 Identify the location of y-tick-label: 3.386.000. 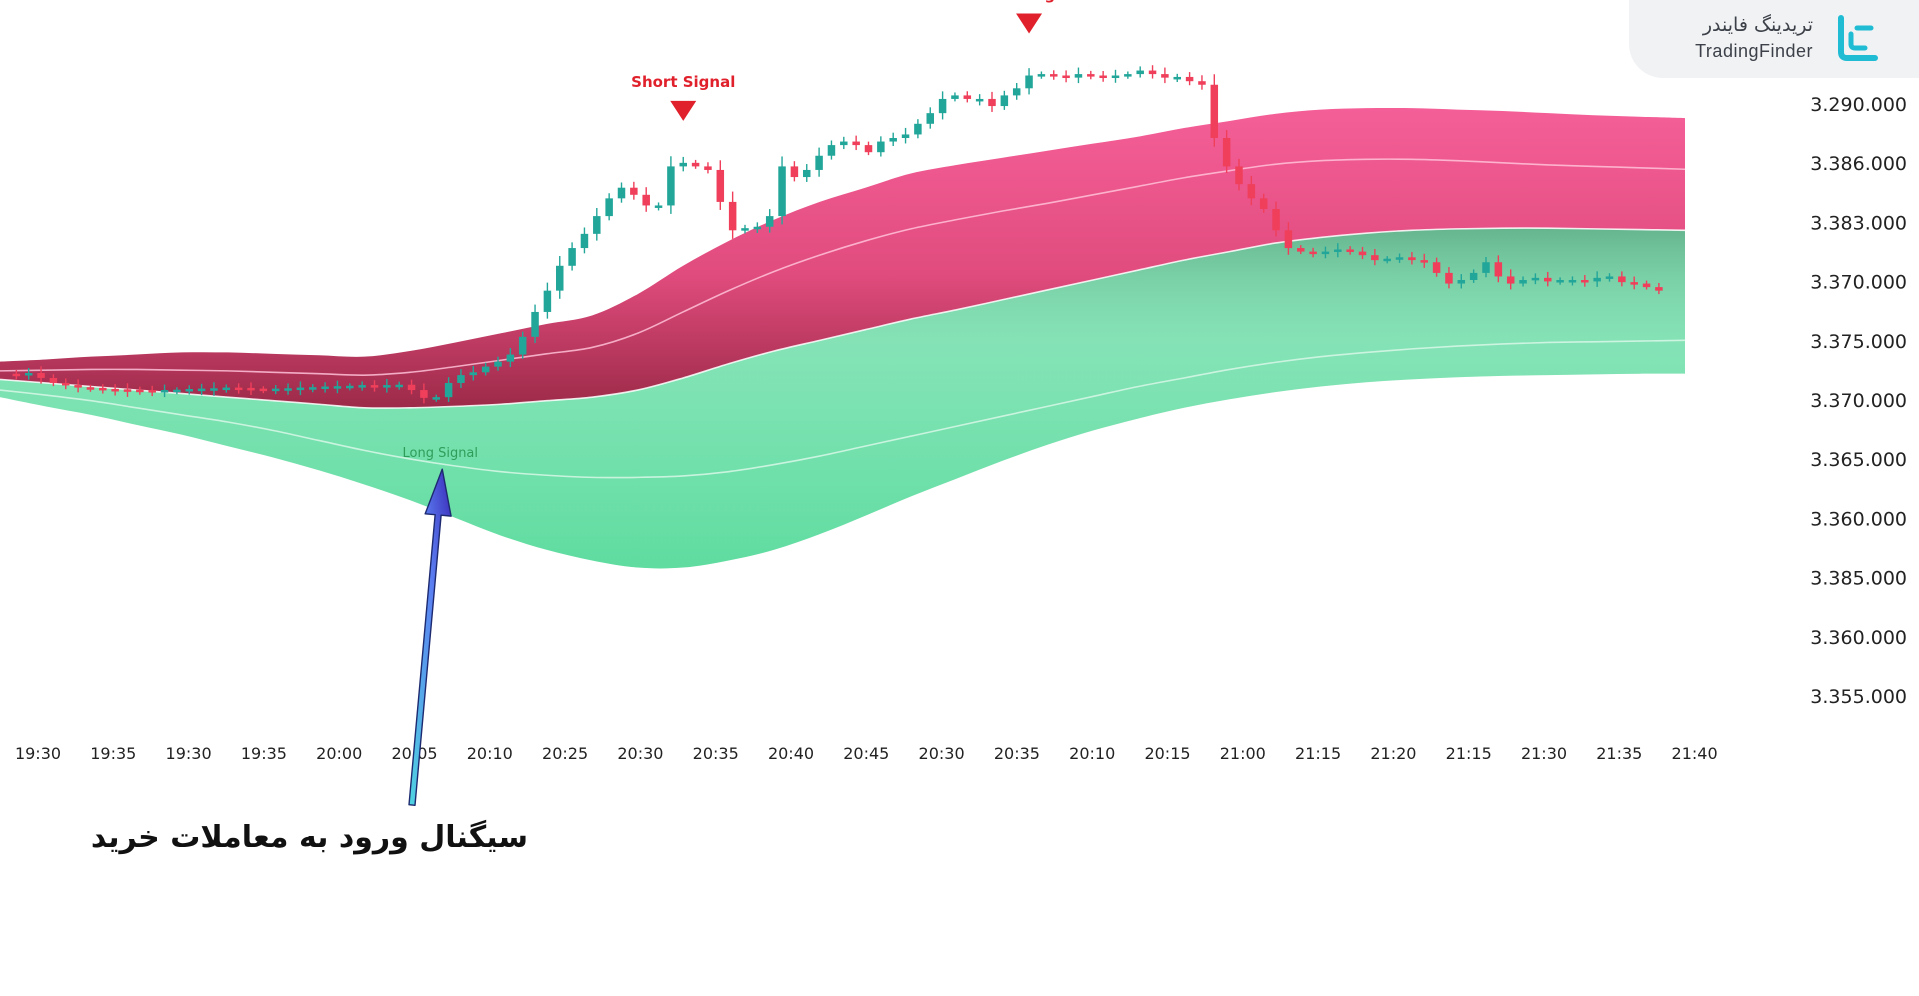
(1858, 164).